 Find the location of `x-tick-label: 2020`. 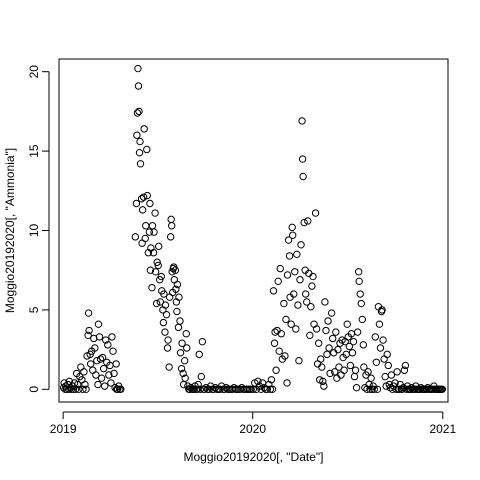

x-tick-label: 2020 is located at coordinates (252, 429).